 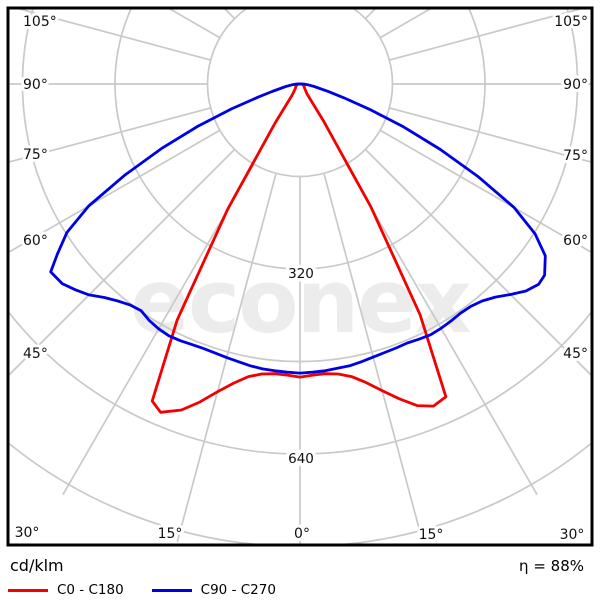 What do you see at coordinates (28, 590) in the screenshot?
I see `c0-c180-line-swatch` at bounding box center [28, 590].